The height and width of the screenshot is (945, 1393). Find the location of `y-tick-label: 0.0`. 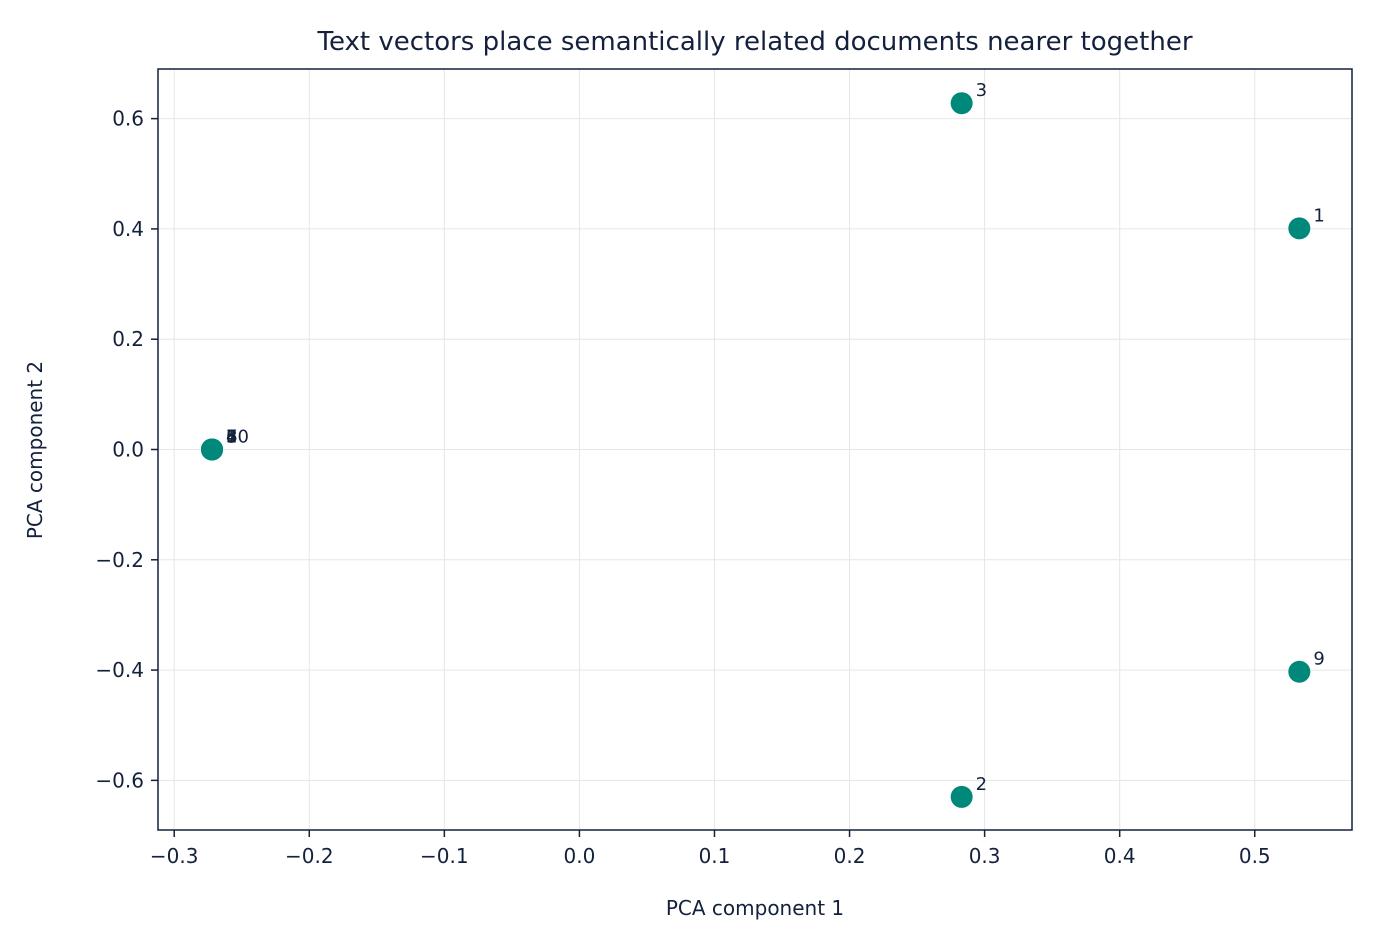

y-tick-label: 0.0 is located at coordinates (128, 450).